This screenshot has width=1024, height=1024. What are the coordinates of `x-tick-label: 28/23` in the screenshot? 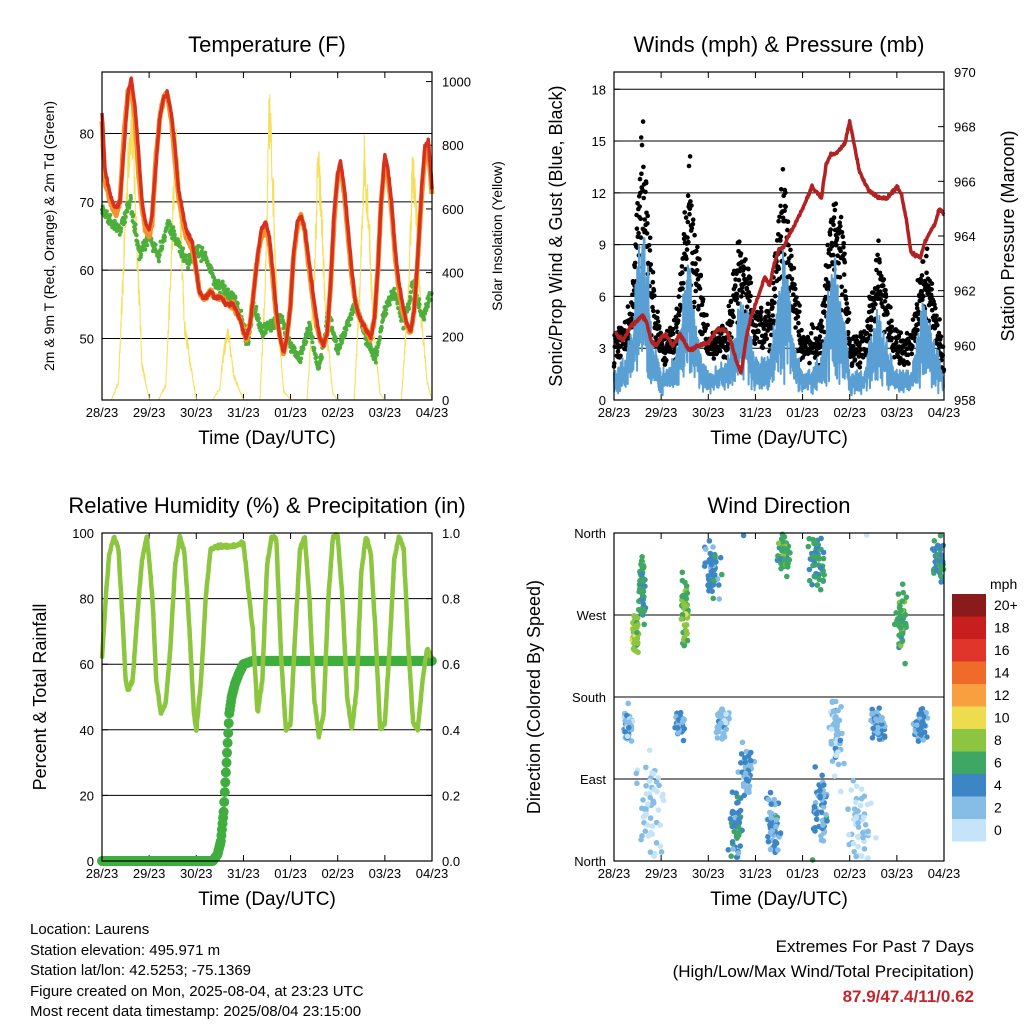 It's located at (102, 412).